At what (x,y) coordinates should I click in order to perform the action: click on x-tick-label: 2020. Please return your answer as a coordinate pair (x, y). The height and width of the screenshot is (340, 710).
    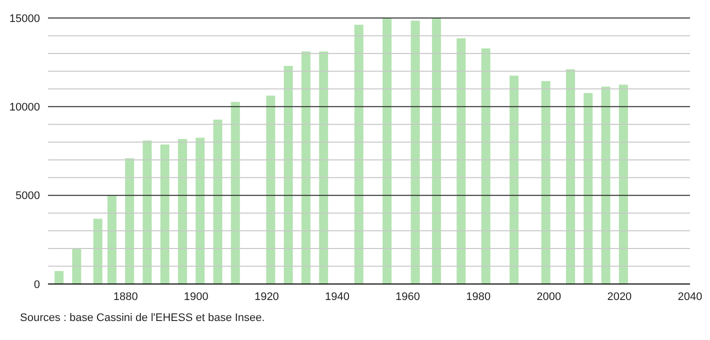
    Looking at the image, I should click on (619, 296).